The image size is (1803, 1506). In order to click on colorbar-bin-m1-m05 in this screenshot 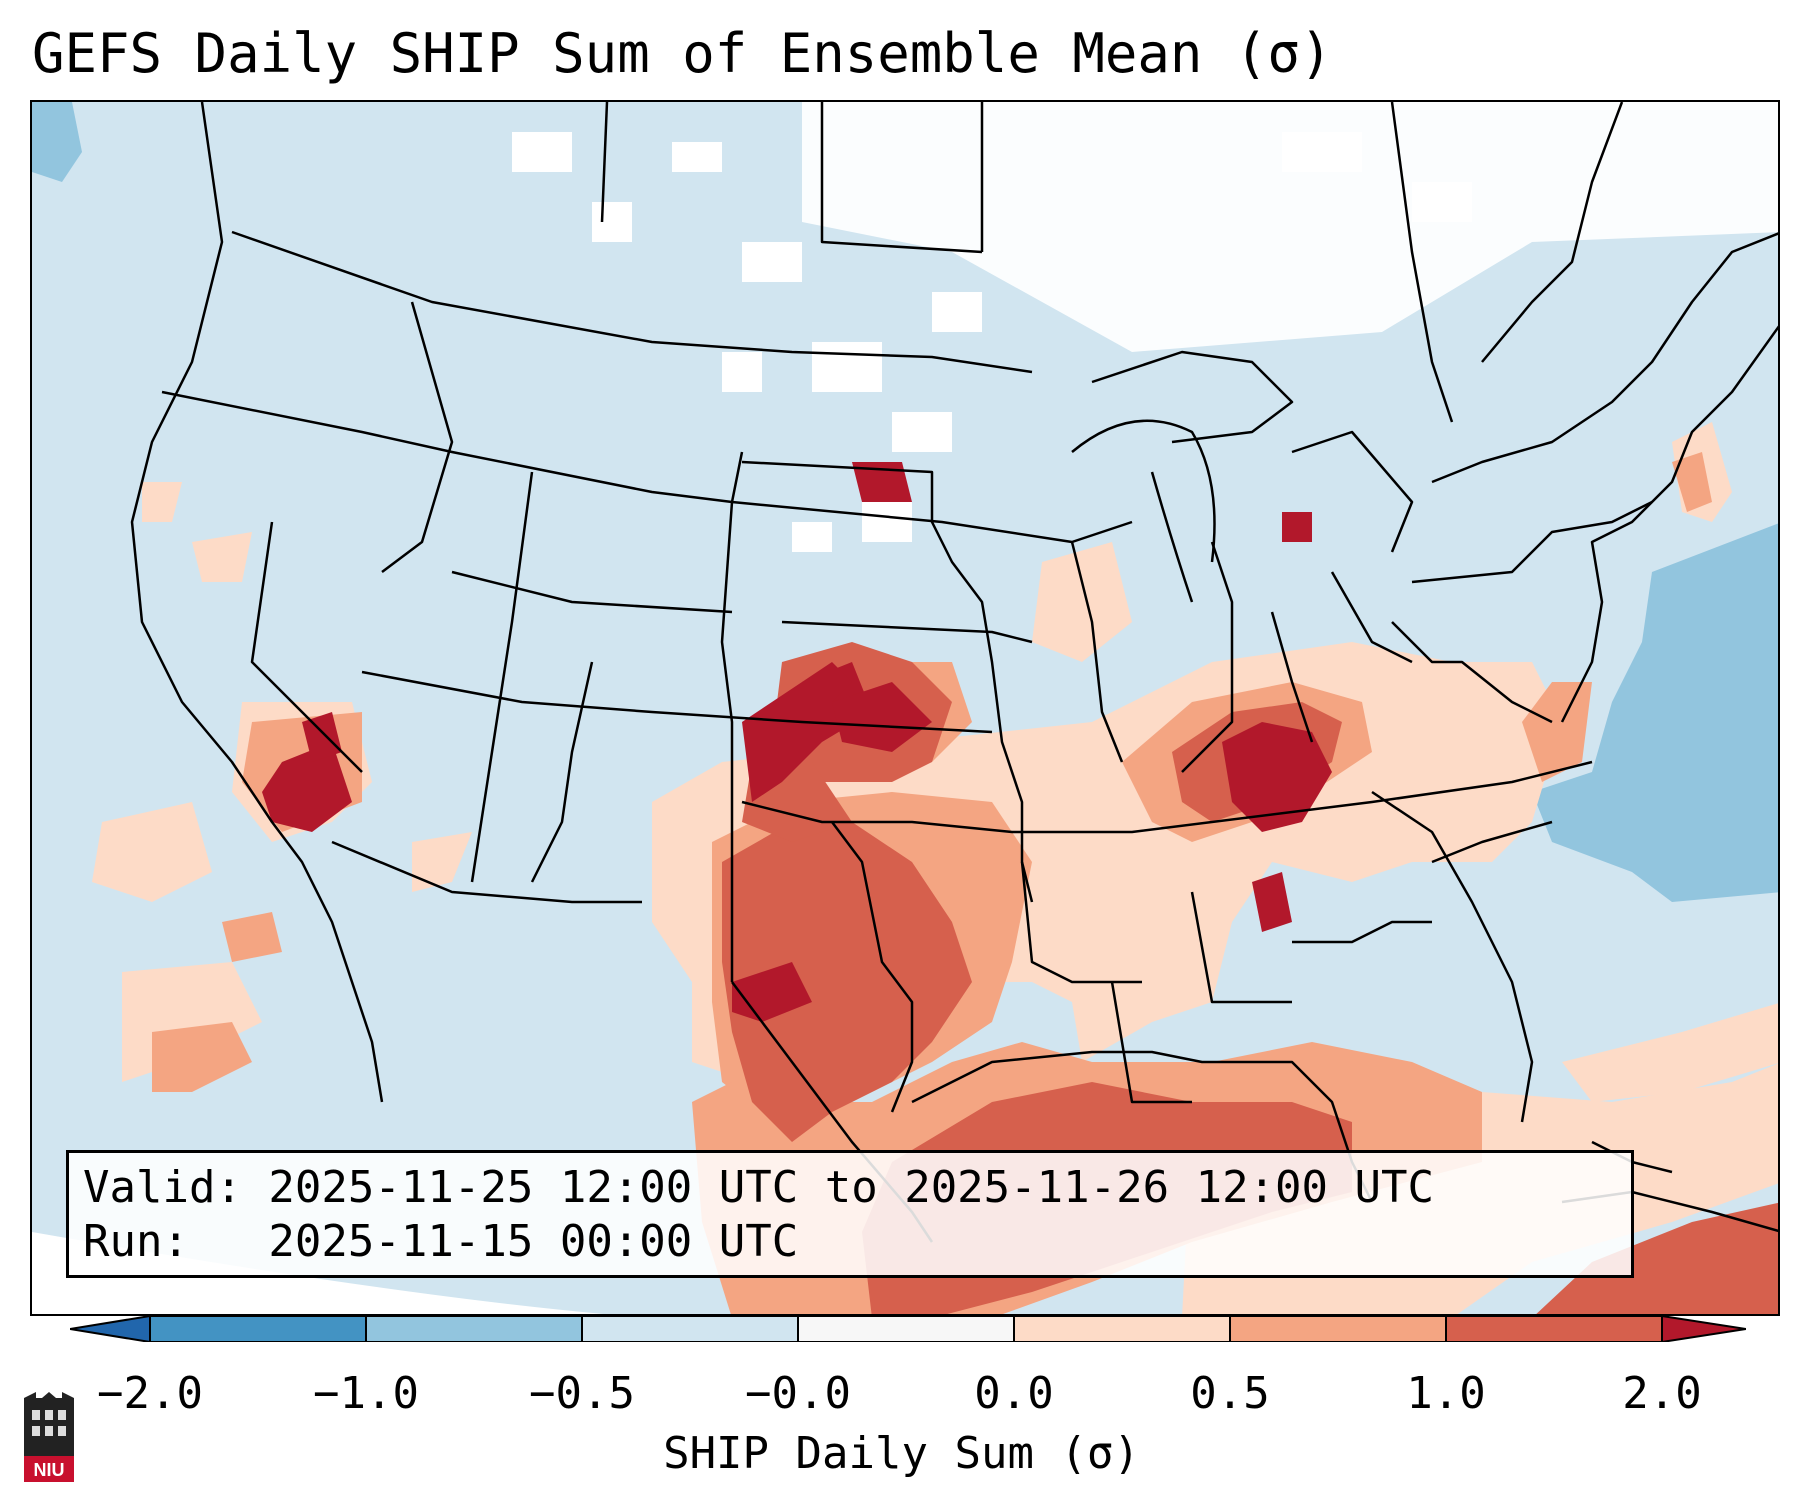, I will do `click(474, 1329)`.